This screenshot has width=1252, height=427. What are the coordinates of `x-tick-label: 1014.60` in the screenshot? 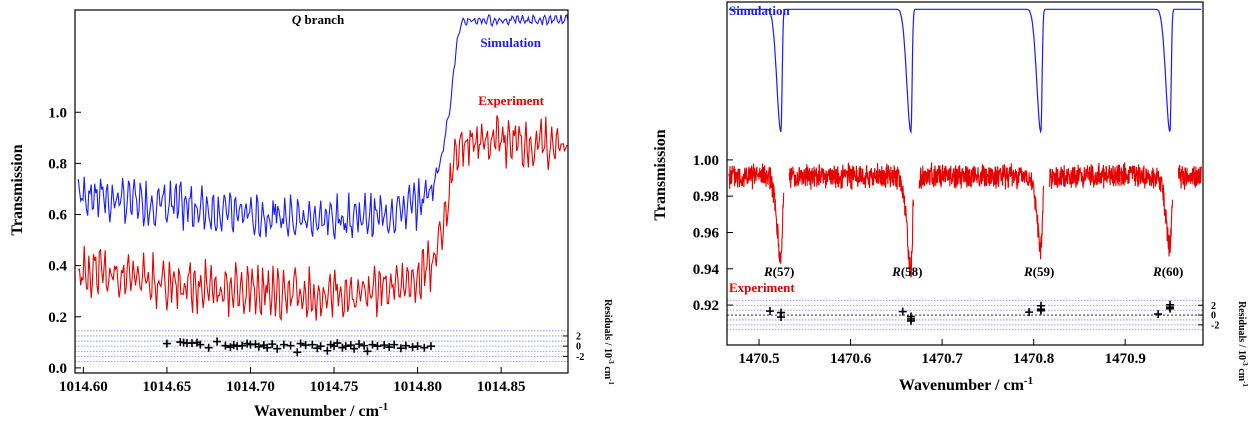 It's located at (83, 387).